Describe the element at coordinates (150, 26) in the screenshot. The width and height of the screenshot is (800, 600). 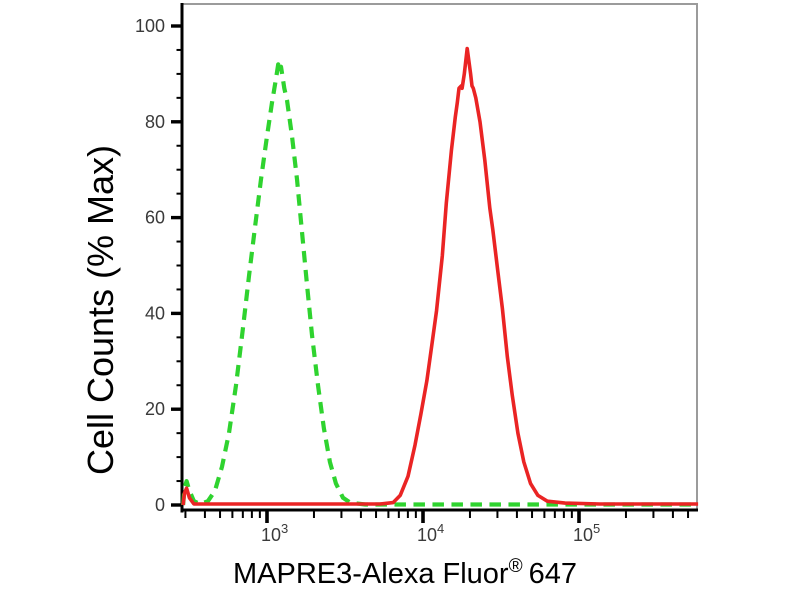
I see `y-axis-tick-label: 100` at that location.